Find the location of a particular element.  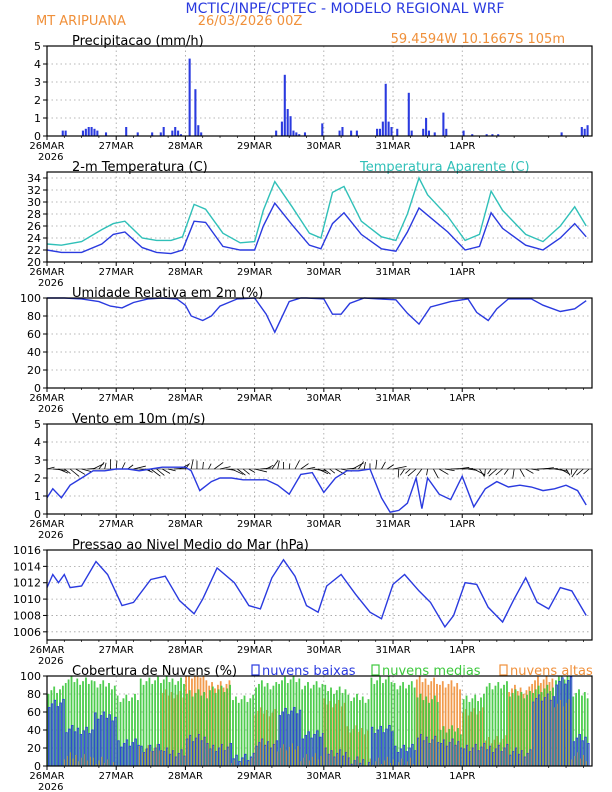

panel-frame is located at coordinates (319, 469).